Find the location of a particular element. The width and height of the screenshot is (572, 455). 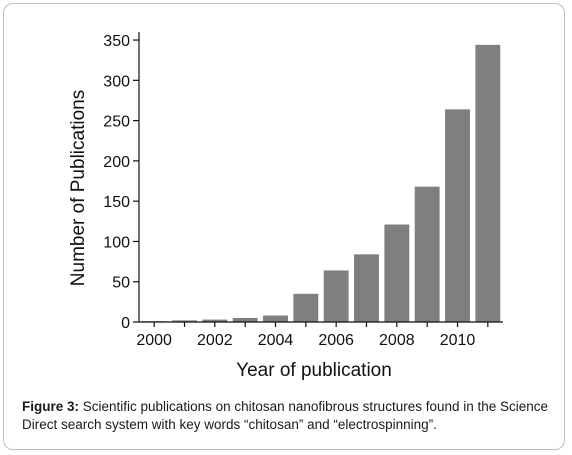

x-tick-label: 2006 is located at coordinates (336, 340).